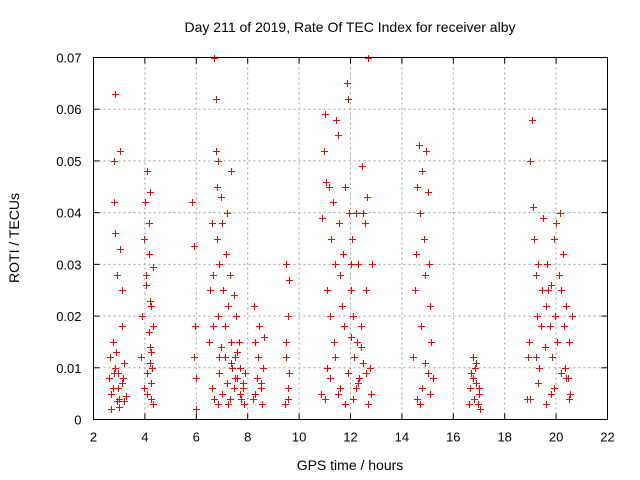 Image resolution: width=640 pixels, height=480 pixels. Describe the element at coordinates (77, 420) in the screenshot. I see `y-tick-label: 0` at that location.